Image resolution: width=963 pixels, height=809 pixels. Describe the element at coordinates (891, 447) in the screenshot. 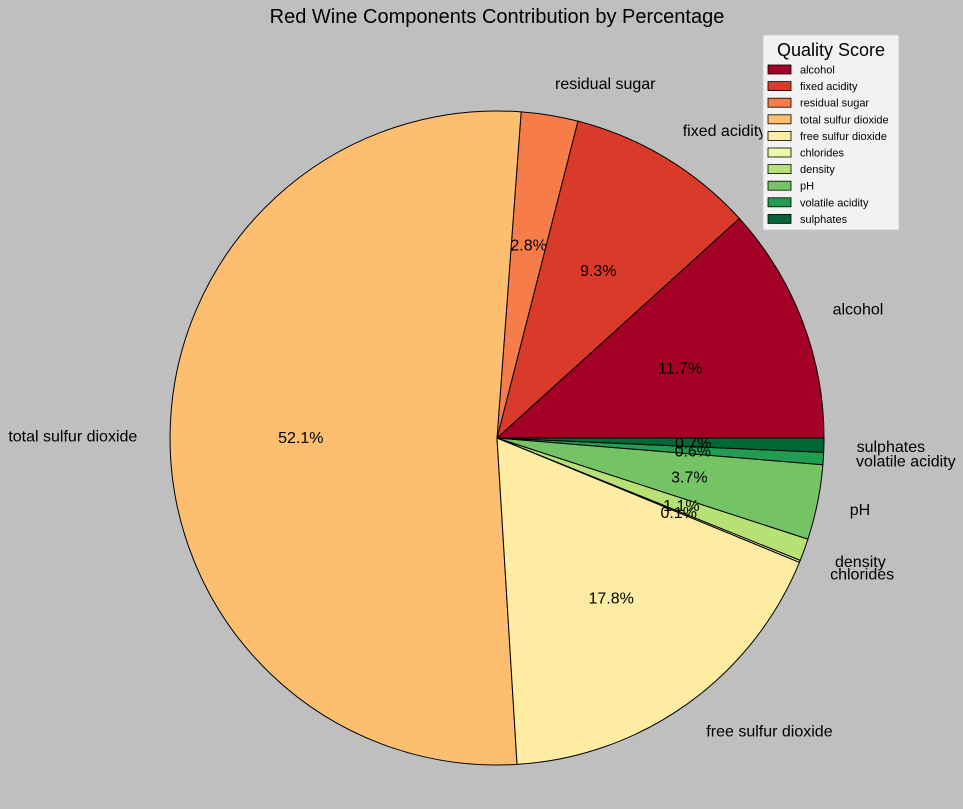

I see `slice-label-sulphates: sulphates` at that location.